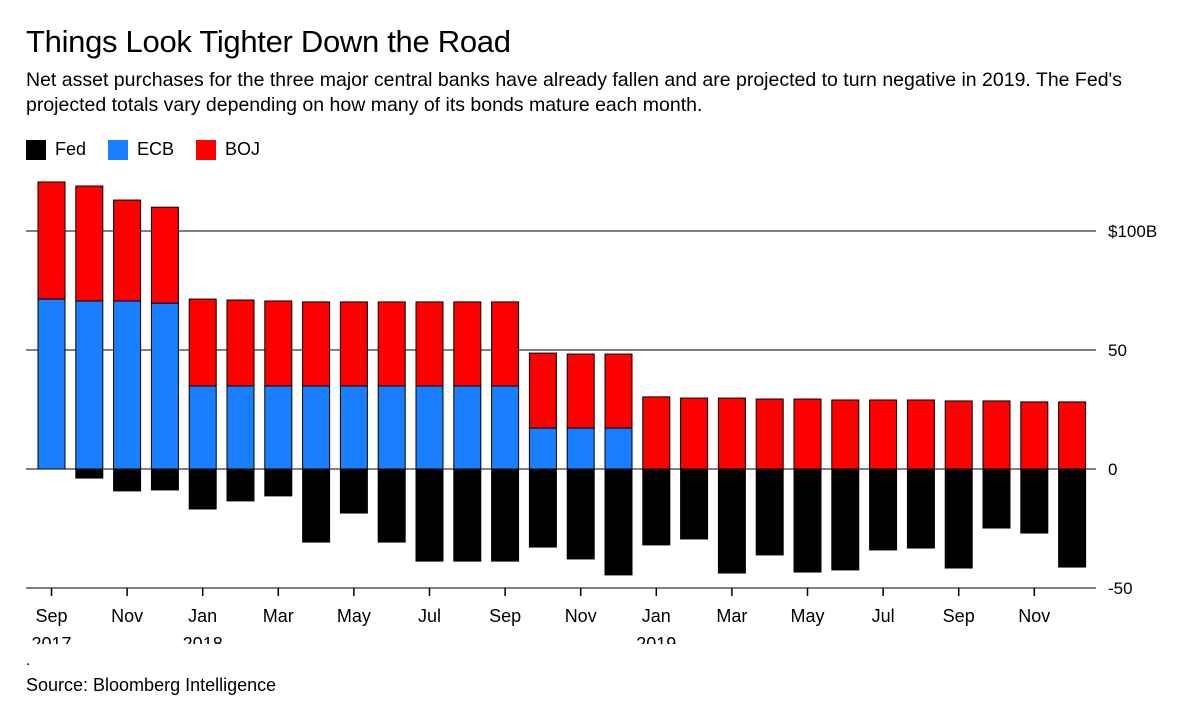 The width and height of the screenshot is (1200, 709). I want to click on legend-item-ecb: ECB, so click(141, 149).